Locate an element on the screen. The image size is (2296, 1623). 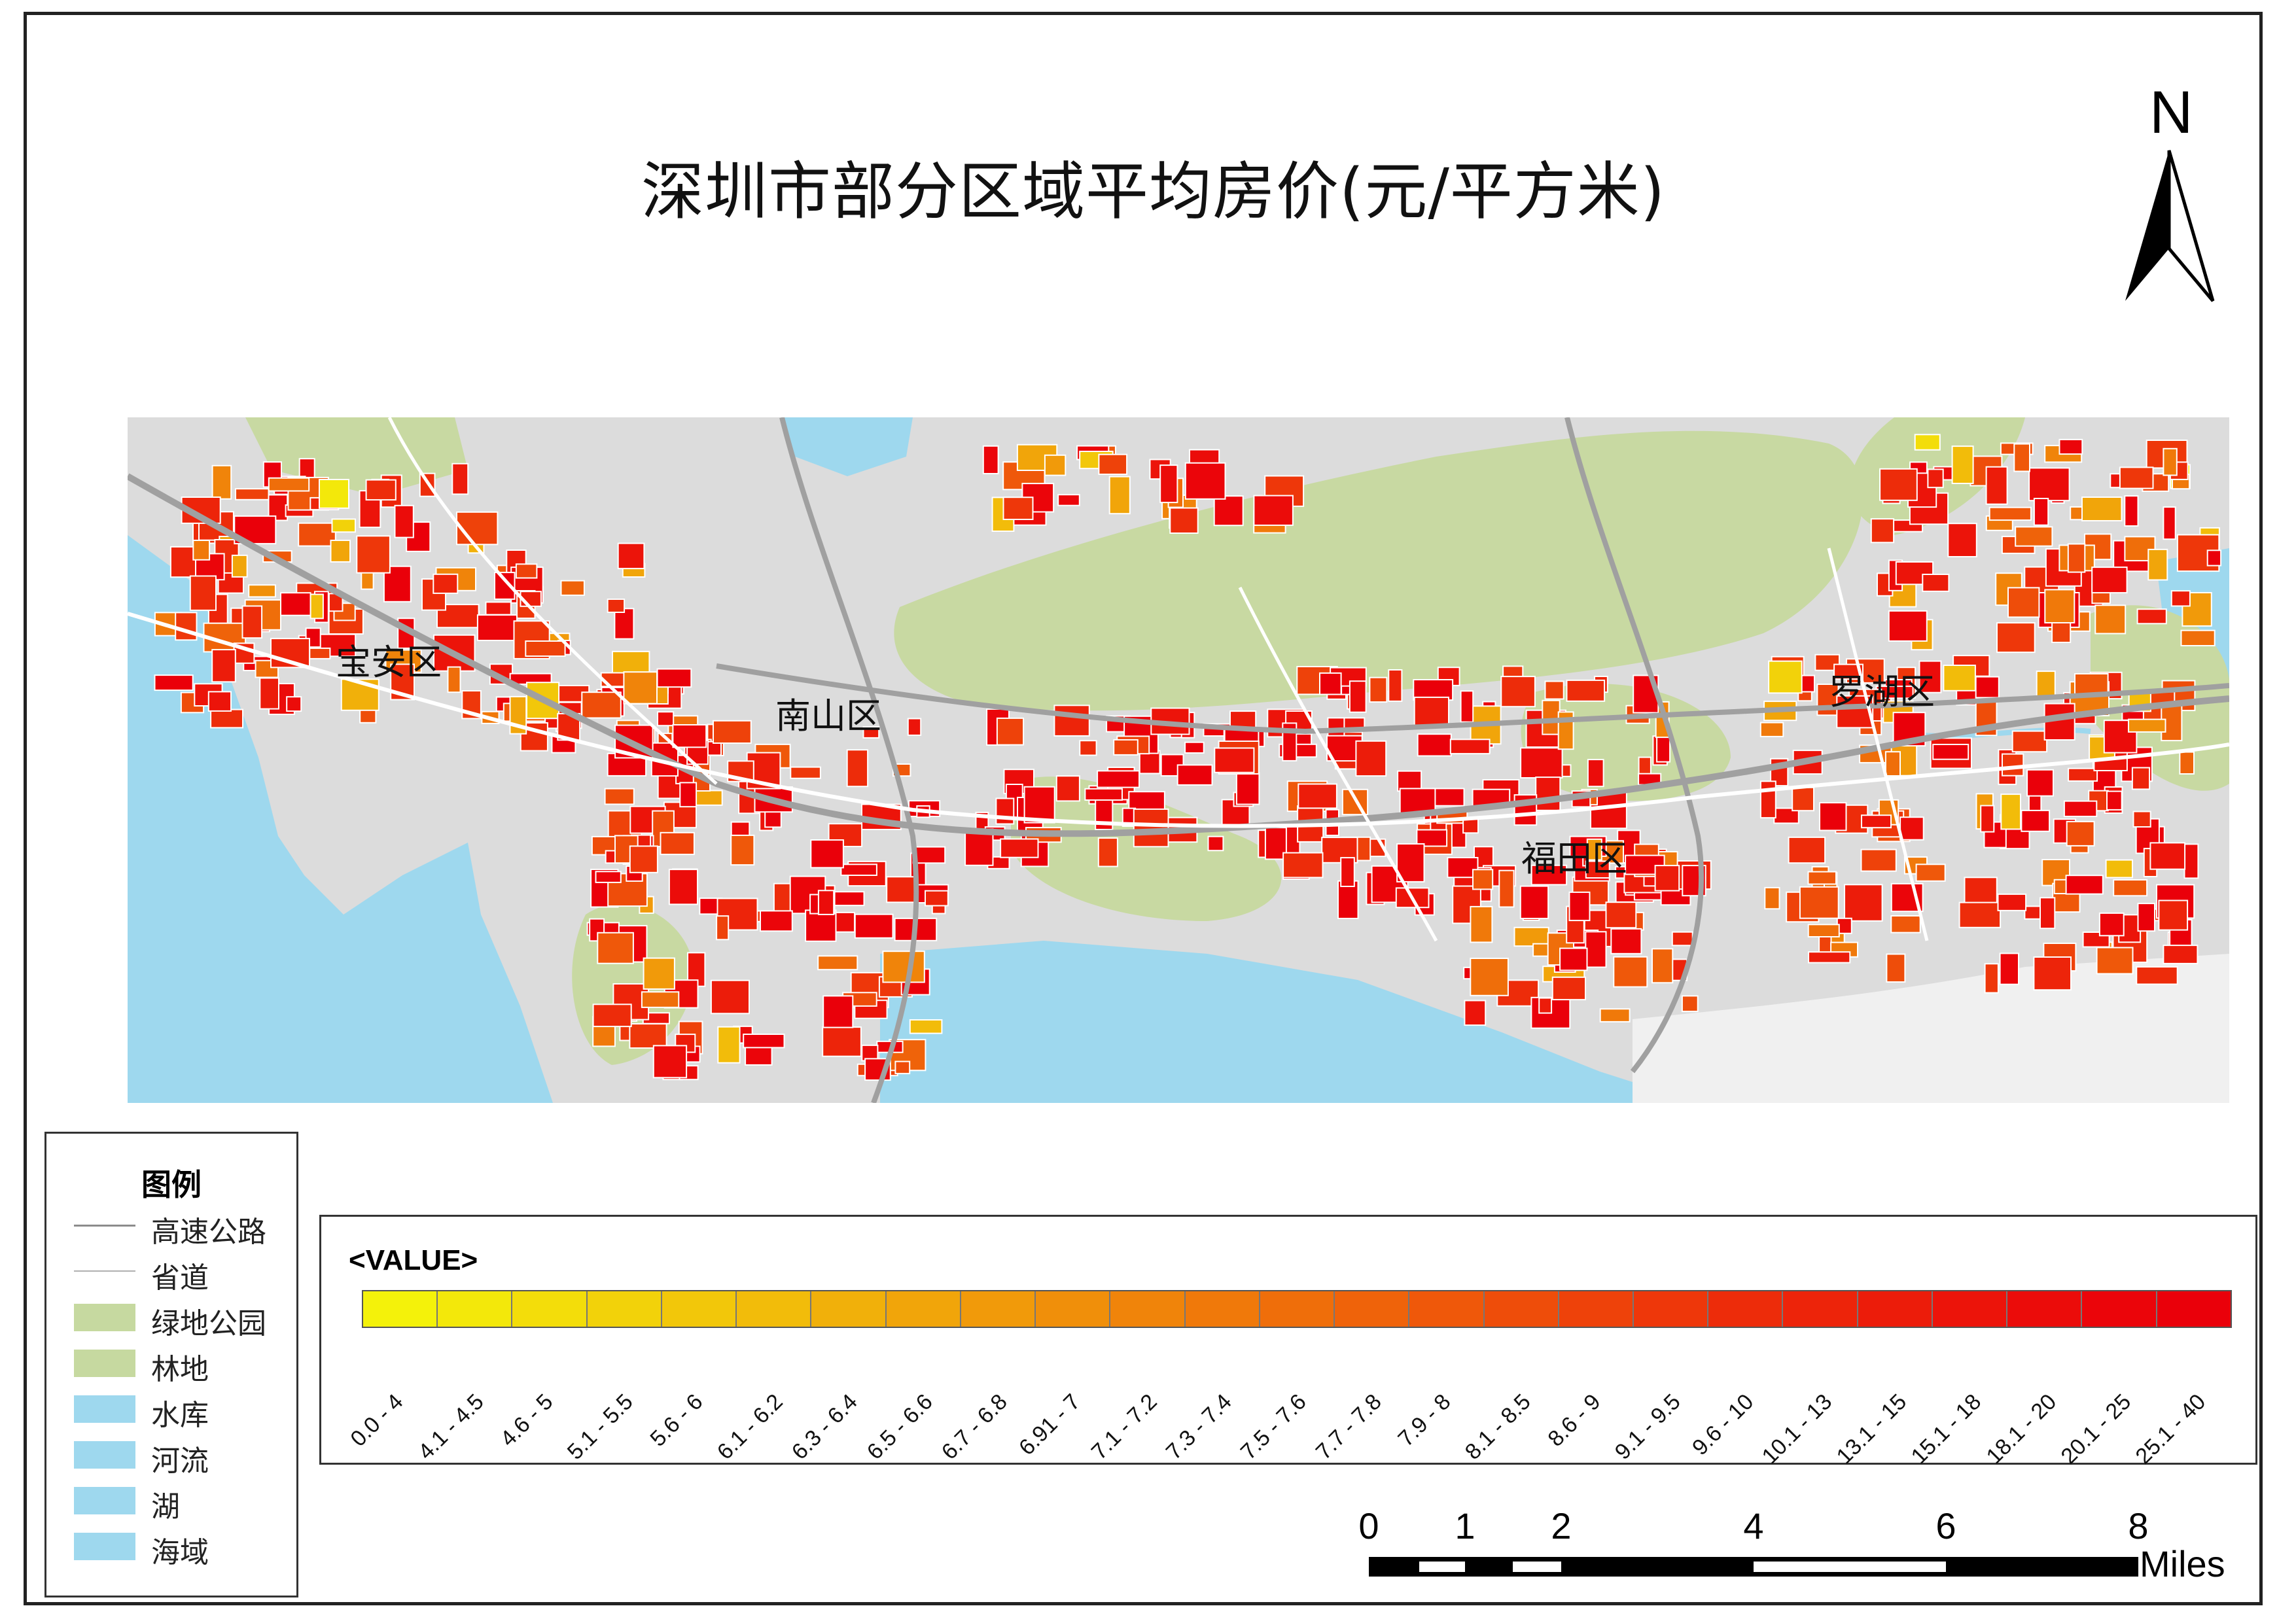
legend-label: 海域 is located at coordinates (180, 1553).